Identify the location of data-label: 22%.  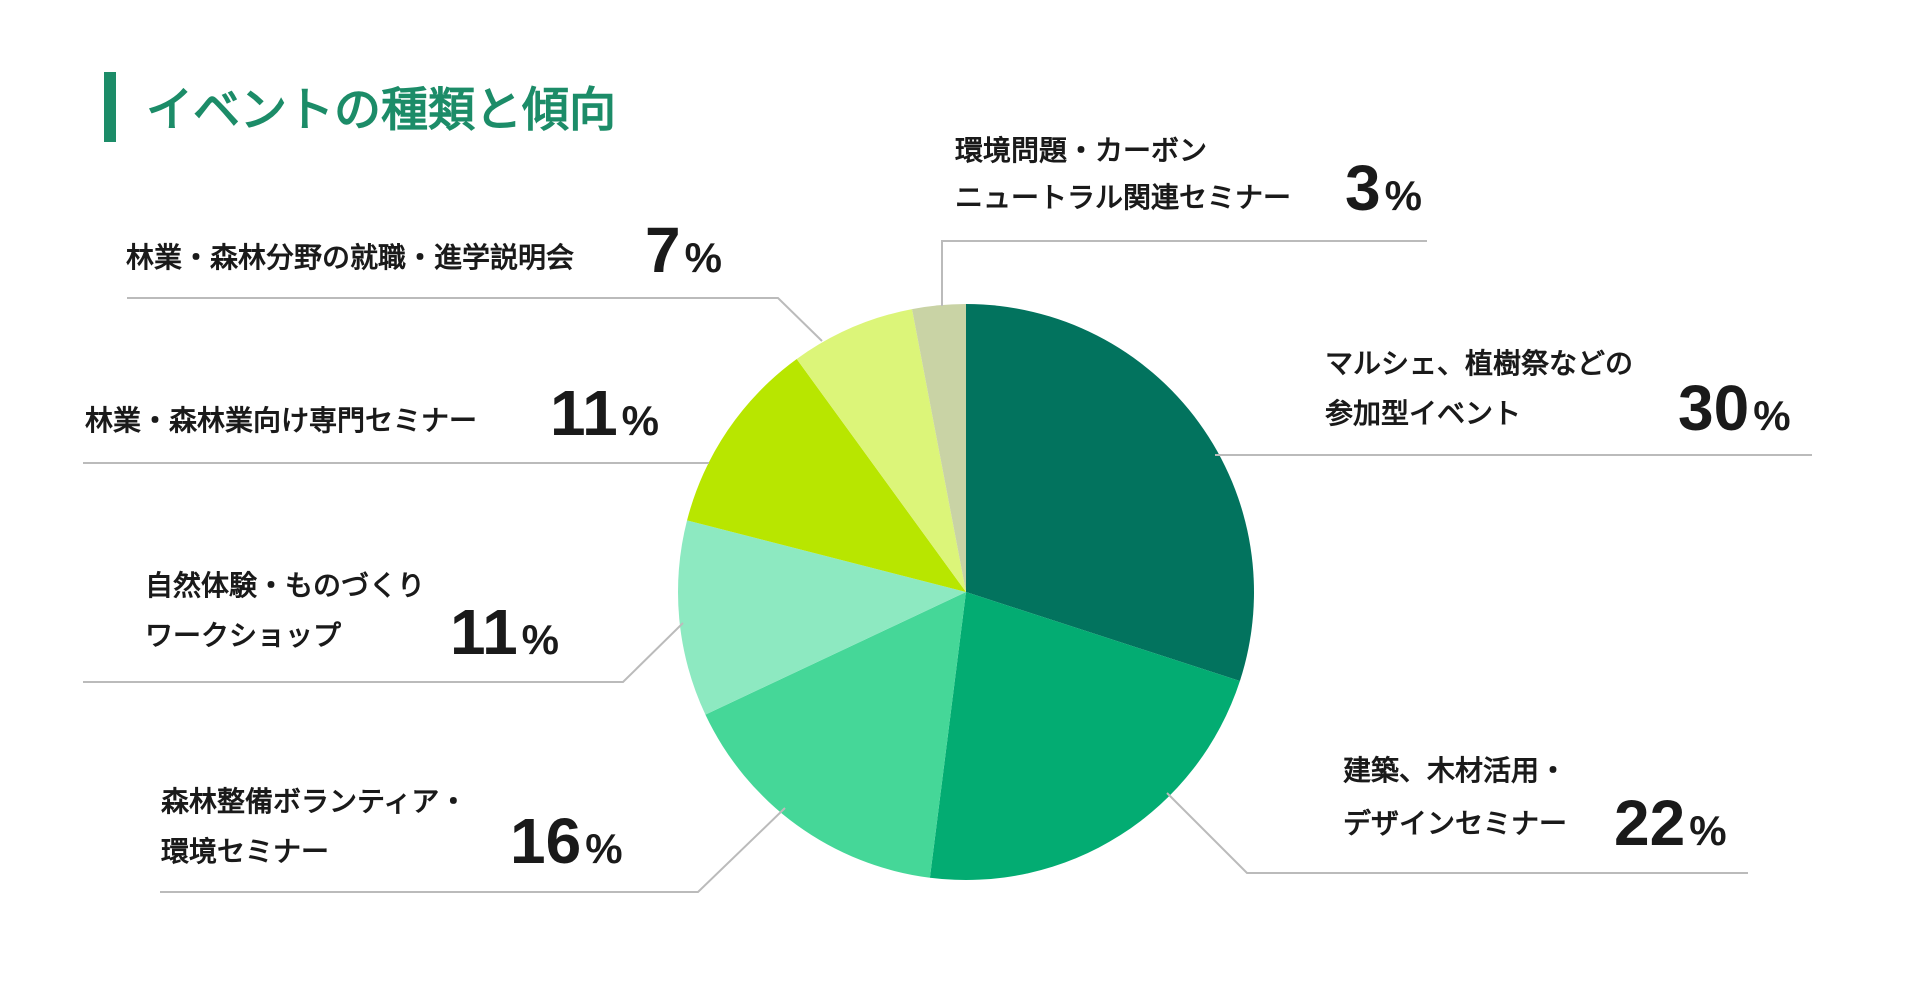
(1670, 823).